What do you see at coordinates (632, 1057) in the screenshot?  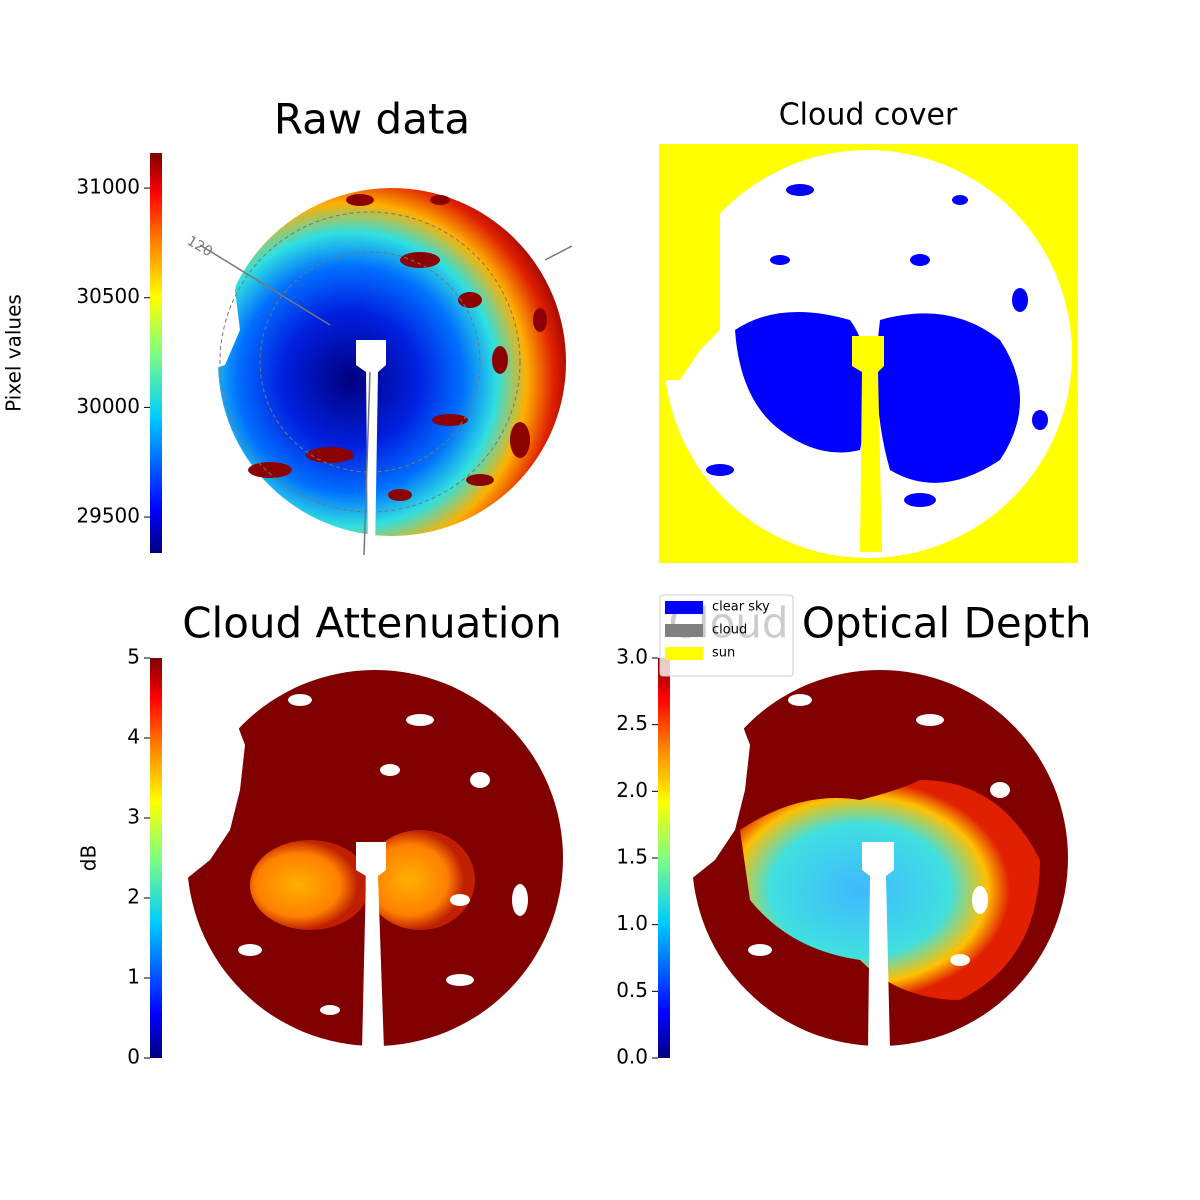 I see `colorbar-tick-label: 0.0` at bounding box center [632, 1057].